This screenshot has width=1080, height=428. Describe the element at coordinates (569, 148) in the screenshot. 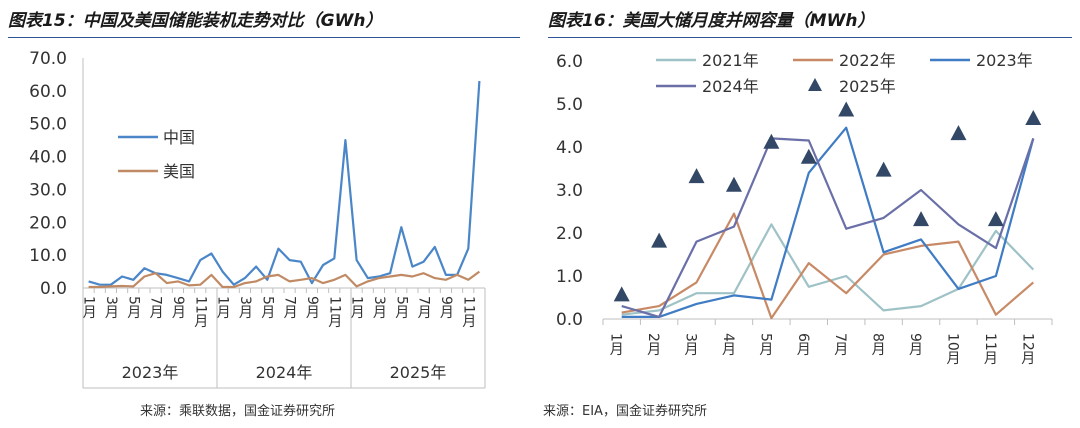

I see `right-y-tick-label: 4.0` at that location.